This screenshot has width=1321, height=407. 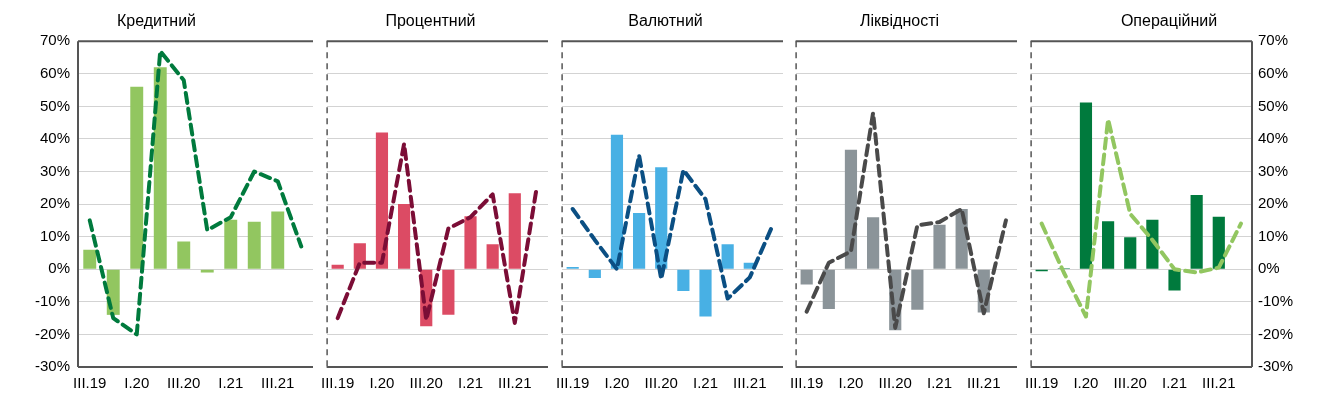 What do you see at coordinates (59, 268) in the screenshot?
I see `y-tick-label: 0%` at bounding box center [59, 268].